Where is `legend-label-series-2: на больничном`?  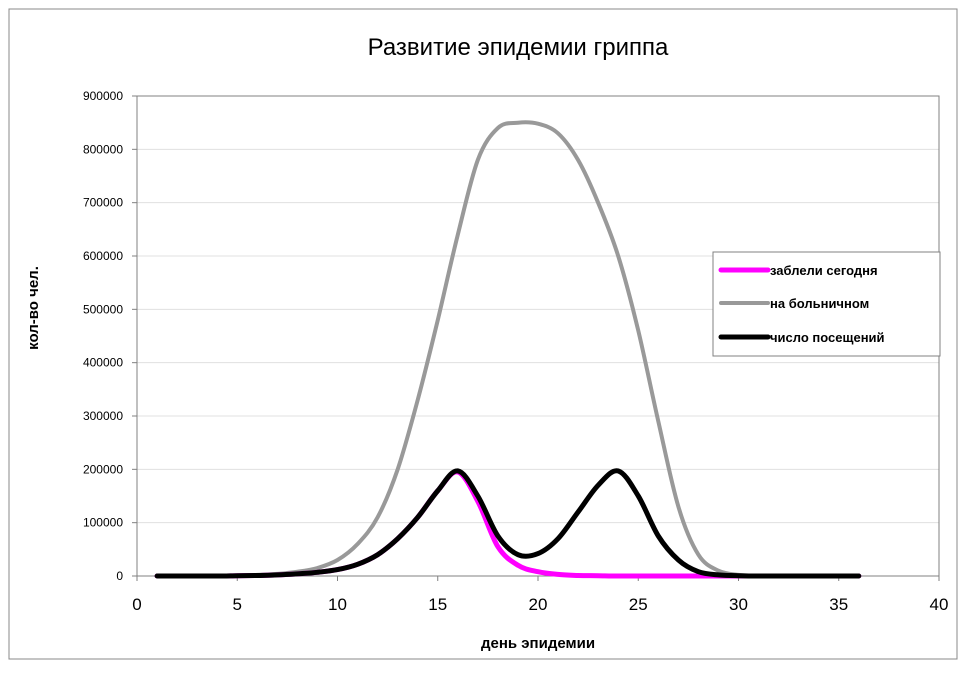
legend-label-series-2: на больничном is located at coordinates (819, 303).